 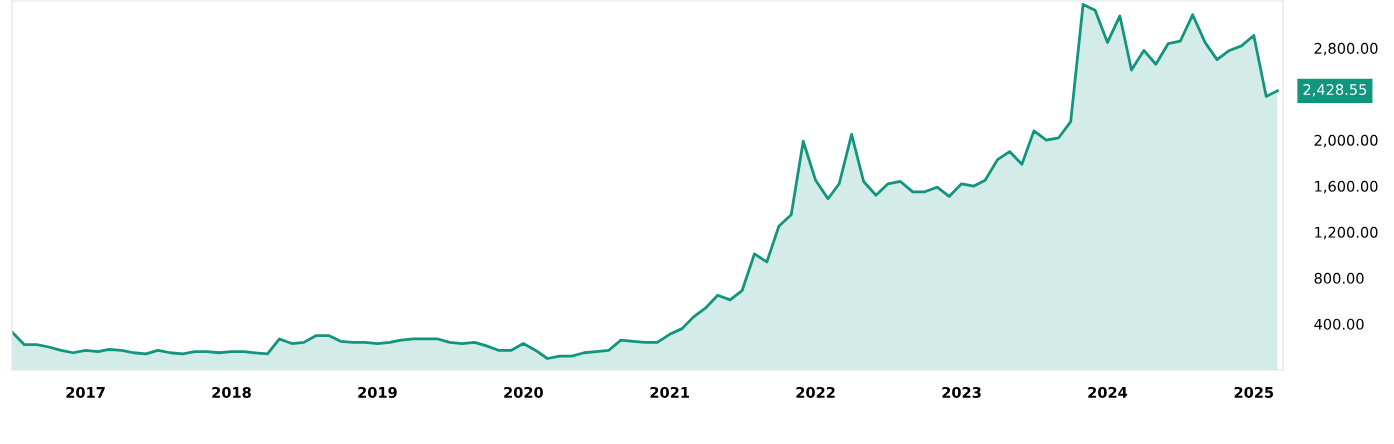 I want to click on y-tick-label: 1,600.00, so click(x=1346, y=187).